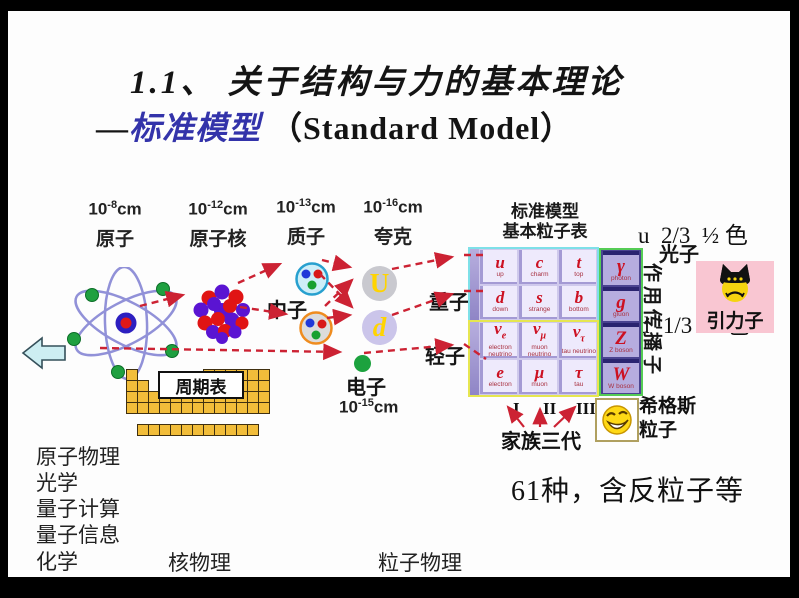 The height and width of the screenshot is (598, 799). I want to click on graviton-box: 引力子, so click(735, 297).